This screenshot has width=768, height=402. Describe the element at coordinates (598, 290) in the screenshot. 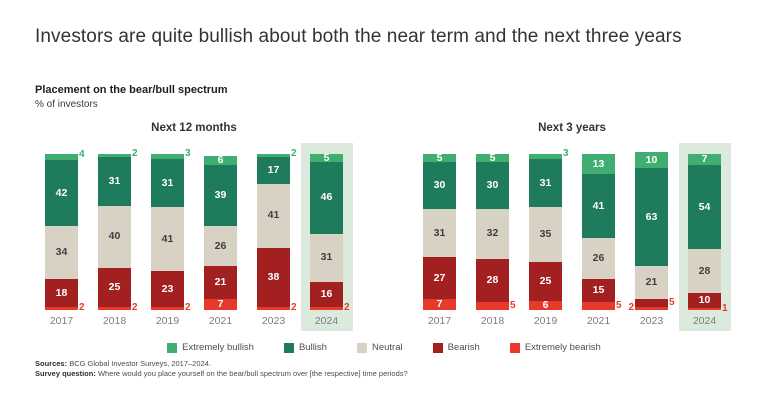

I see `segment-bearish: 15` at that location.